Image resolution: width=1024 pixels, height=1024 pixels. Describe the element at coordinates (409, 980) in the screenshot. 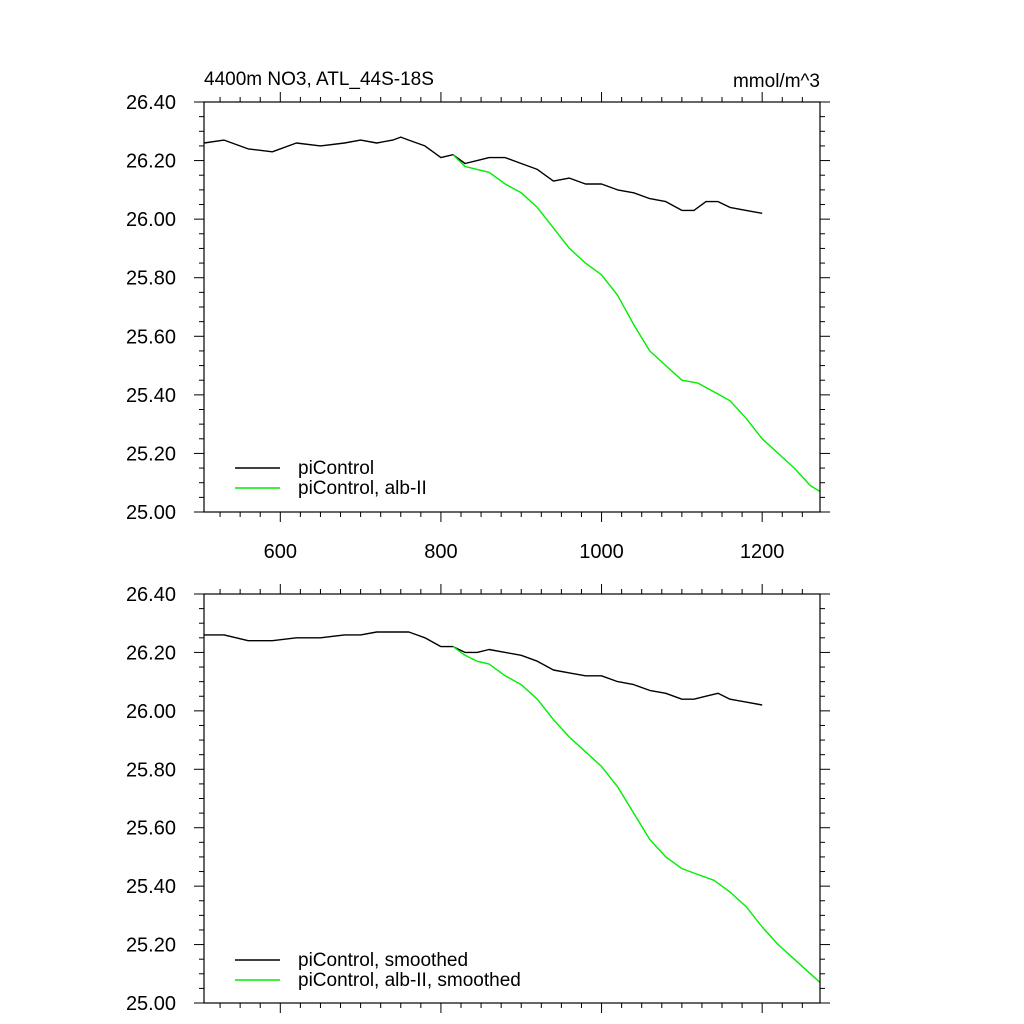

I see `legend-label: piControl, alb-II, smoothed` at that location.